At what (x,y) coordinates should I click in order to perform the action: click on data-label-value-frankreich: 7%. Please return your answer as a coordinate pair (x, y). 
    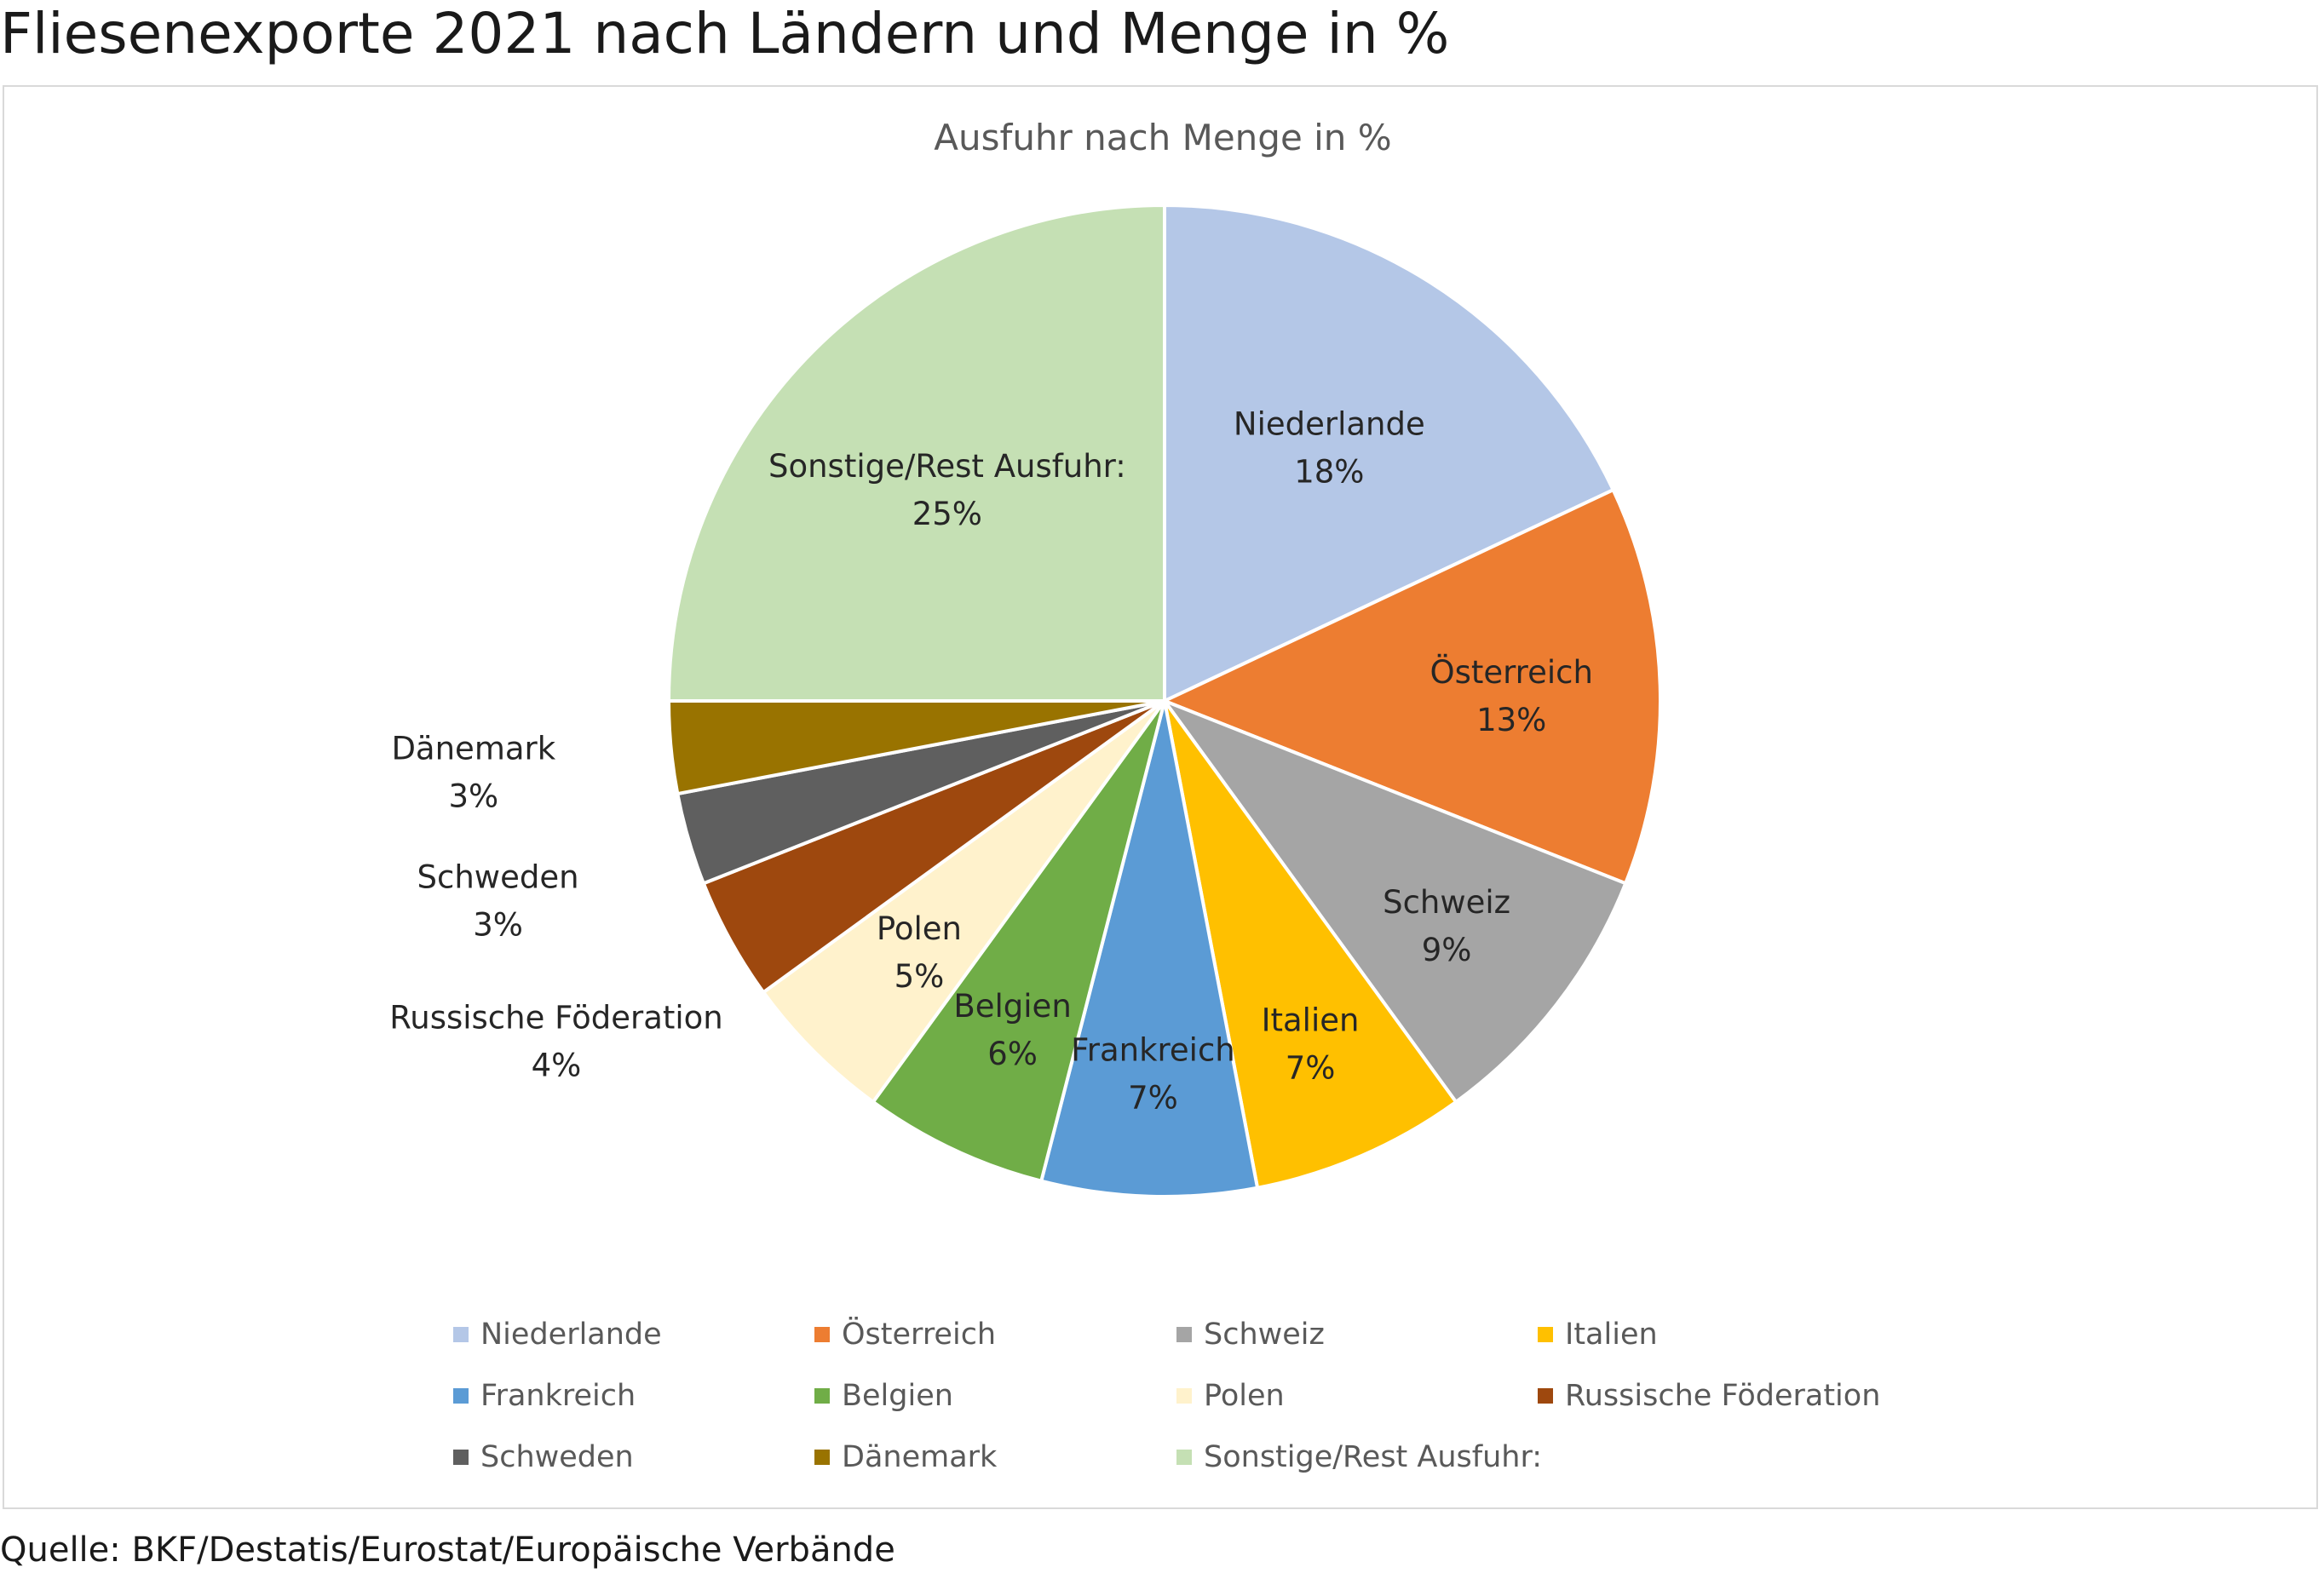
    Looking at the image, I should click on (1153, 1097).